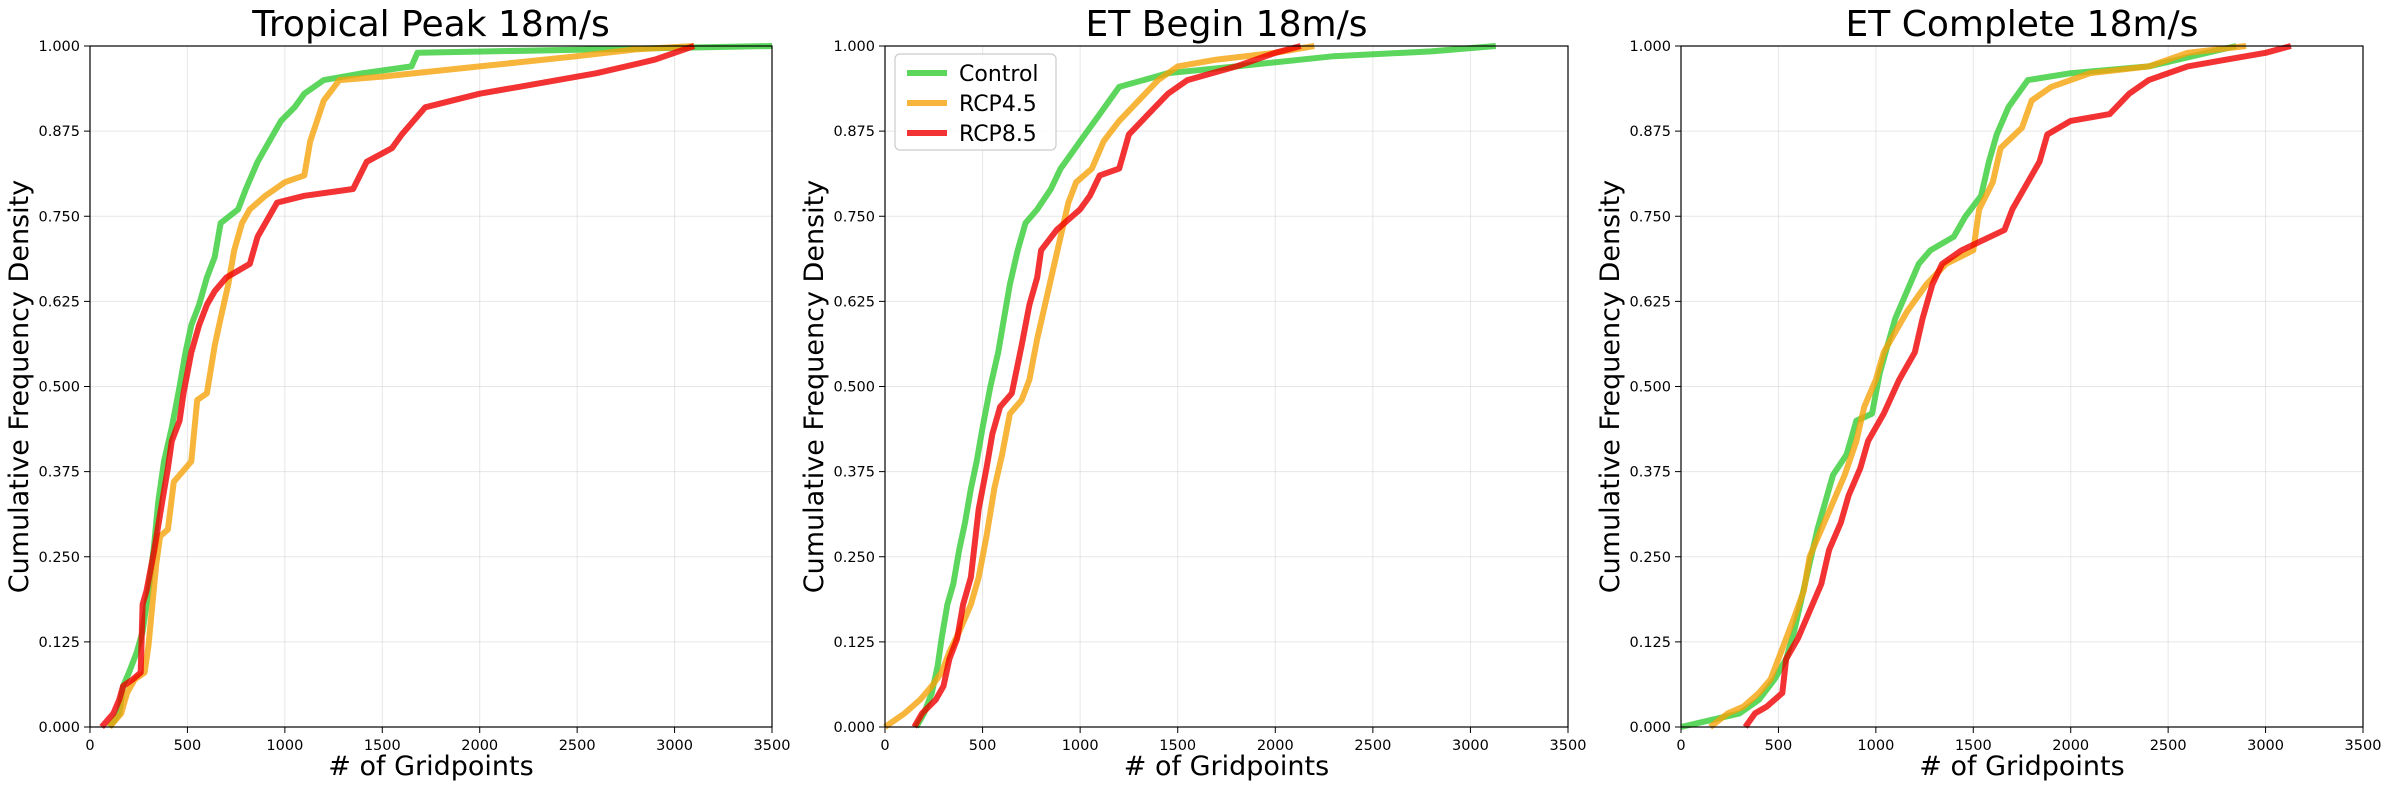 Image resolution: width=2390 pixels, height=790 pixels. What do you see at coordinates (430, 24) in the screenshot?
I see `chart-title: Tropical Peak 18m/s` at bounding box center [430, 24].